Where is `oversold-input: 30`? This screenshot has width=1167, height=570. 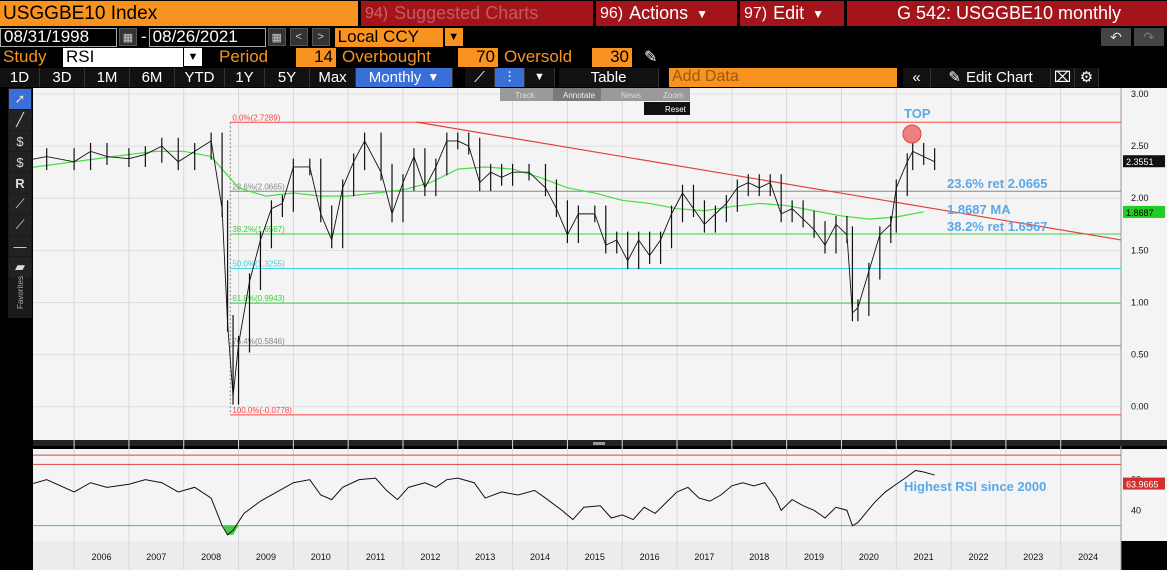
oversold-input: 30 is located at coordinates (612, 57).